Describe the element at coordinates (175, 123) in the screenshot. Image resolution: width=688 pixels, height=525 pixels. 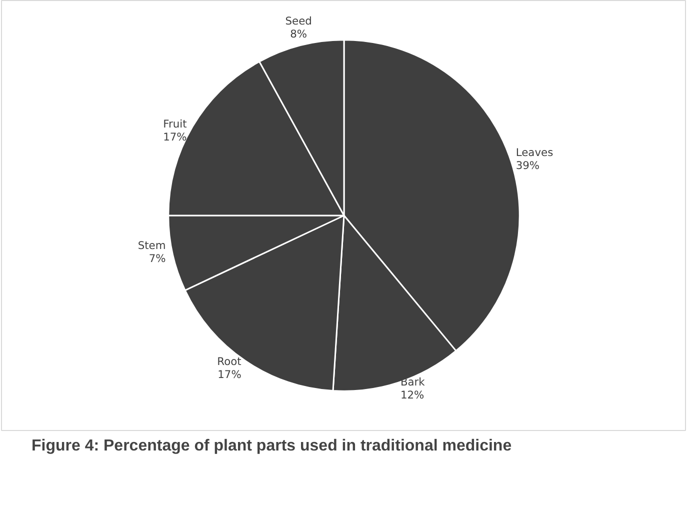
I see `slice-label: Fruit` at that location.